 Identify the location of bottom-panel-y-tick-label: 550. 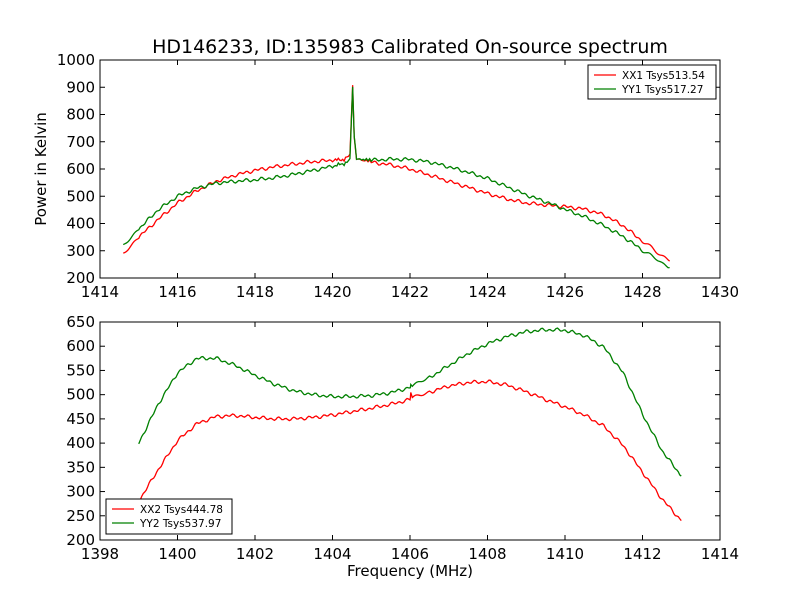
(80, 370).